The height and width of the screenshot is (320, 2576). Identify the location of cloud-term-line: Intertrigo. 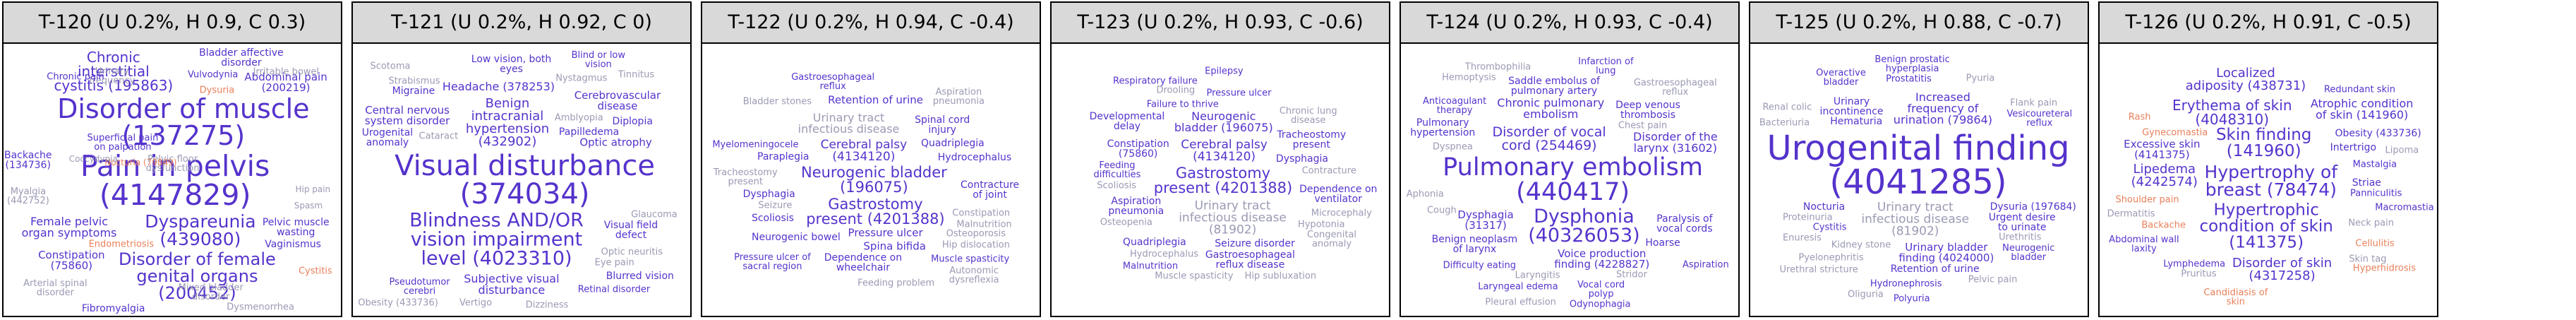
(2353, 147).